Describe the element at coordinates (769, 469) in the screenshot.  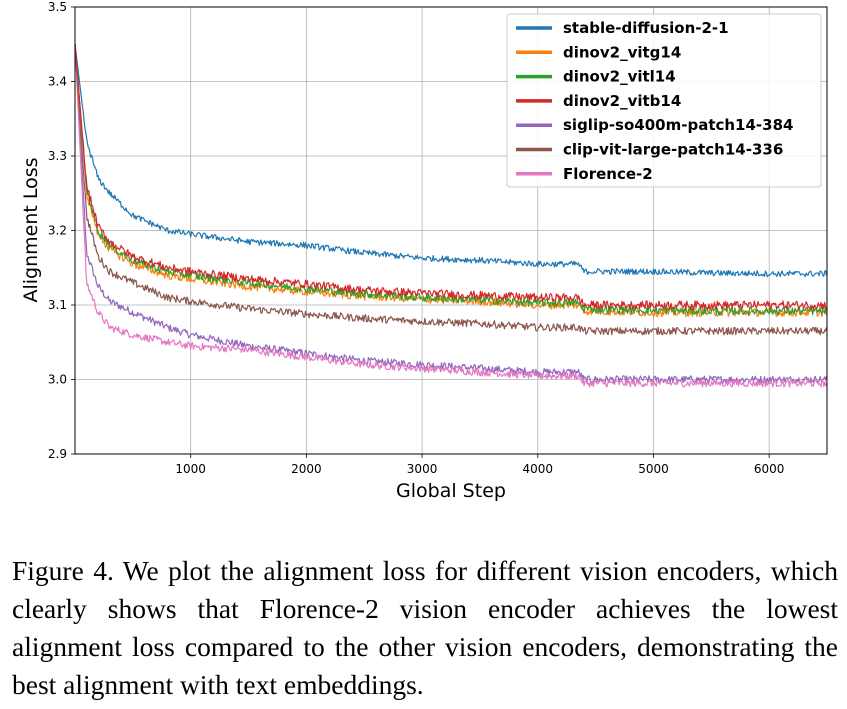
I see `x-tick-label: 6000` at that location.